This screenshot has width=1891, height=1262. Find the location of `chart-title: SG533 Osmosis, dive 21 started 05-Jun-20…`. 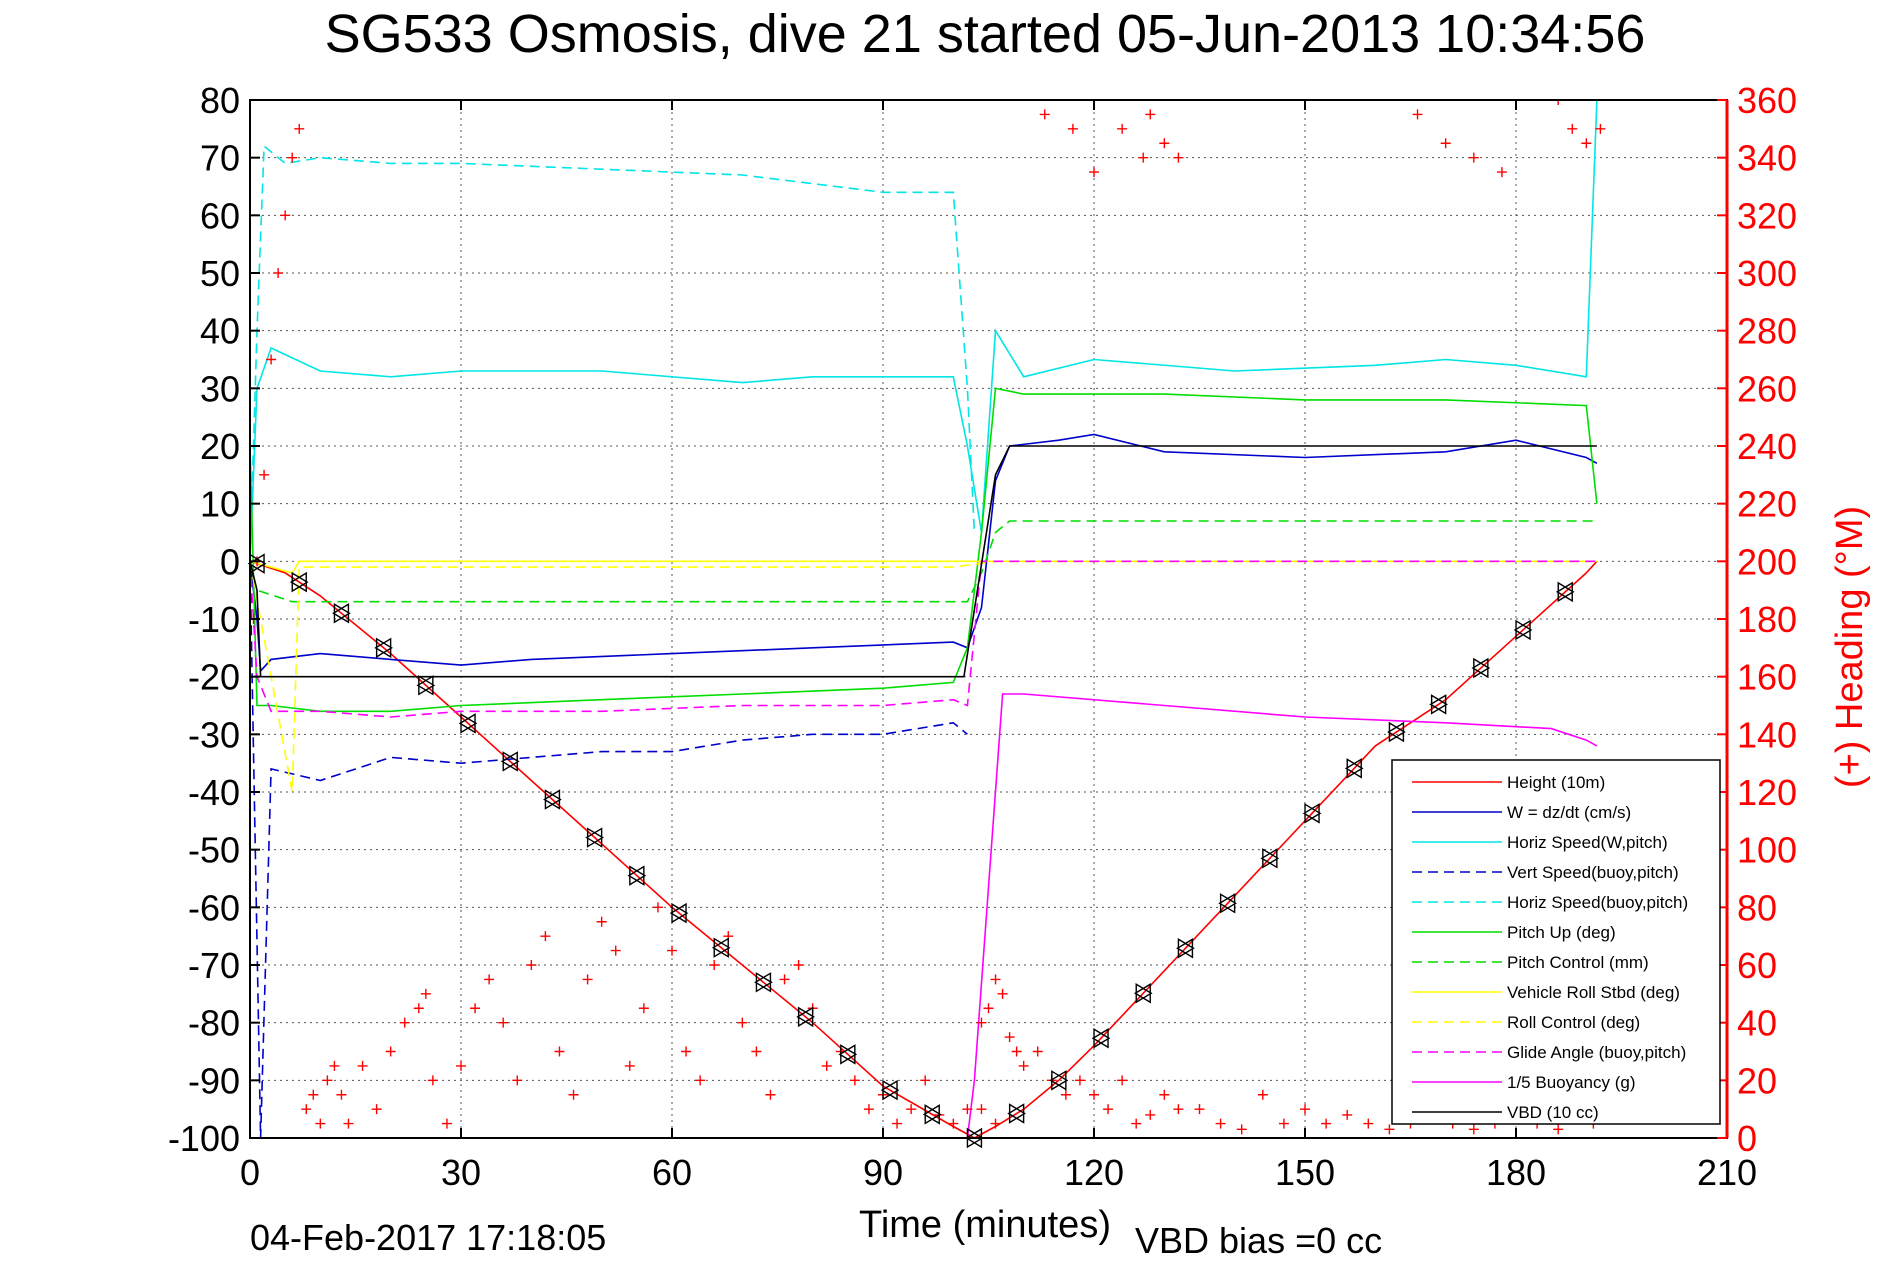

chart-title: SG533 Osmosis, dive 21 started 05-Jun-20… is located at coordinates (985, 34).